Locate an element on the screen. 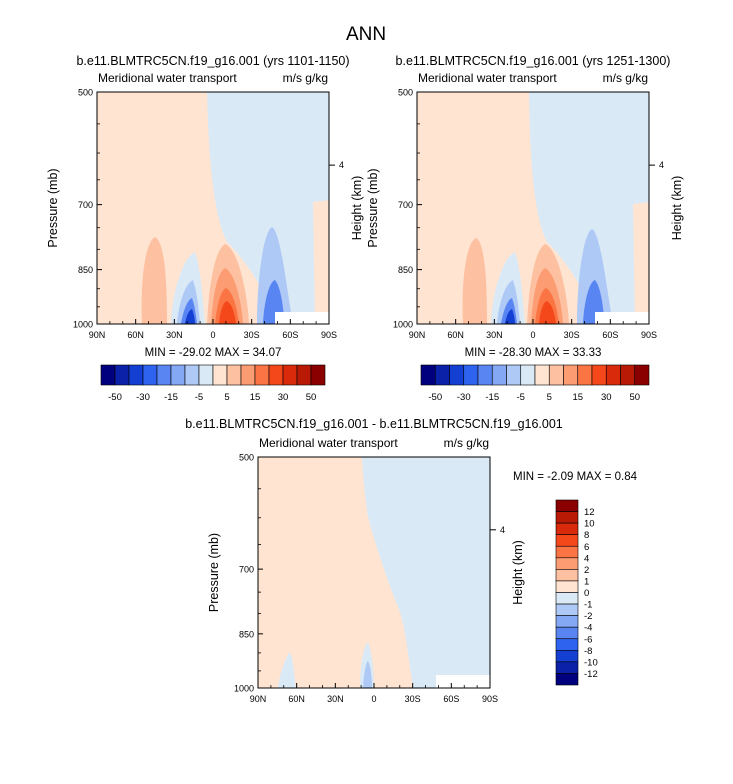 This screenshot has height=784, width=733. x-tick-label: 30S is located at coordinates (252, 335).